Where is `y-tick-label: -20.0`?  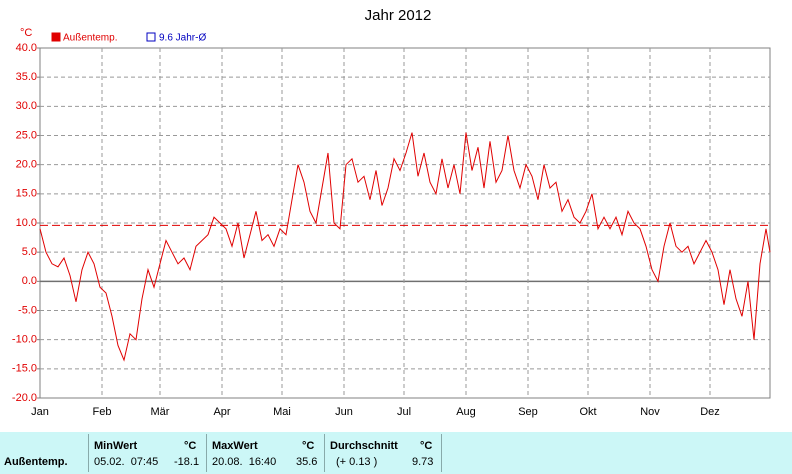 y-tick-label: -20.0 is located at coordinates (24, 398).